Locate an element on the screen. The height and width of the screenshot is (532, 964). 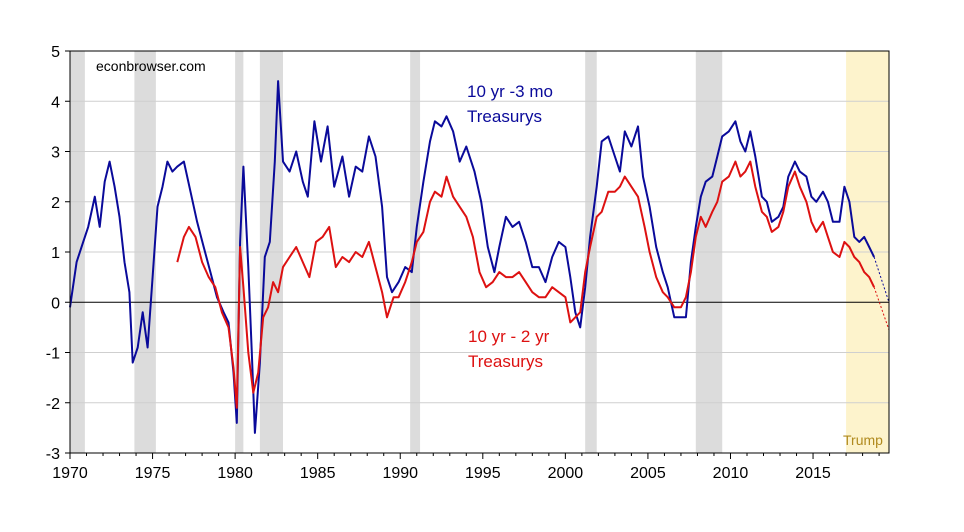
x-tick-label: 1985 is located at coordinates (318, 473).